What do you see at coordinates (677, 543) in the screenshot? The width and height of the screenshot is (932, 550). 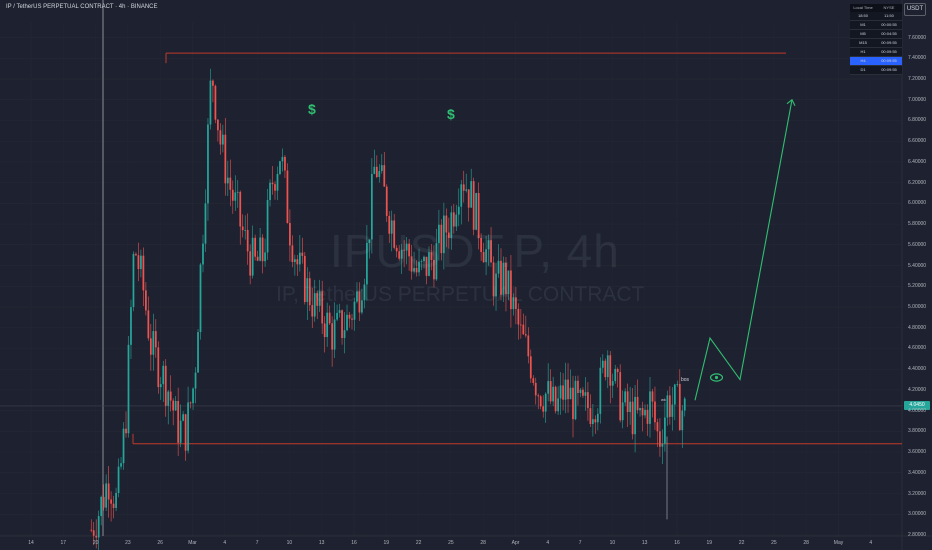 I see `x-tick-label: 16` at bounding box center [677, 543].